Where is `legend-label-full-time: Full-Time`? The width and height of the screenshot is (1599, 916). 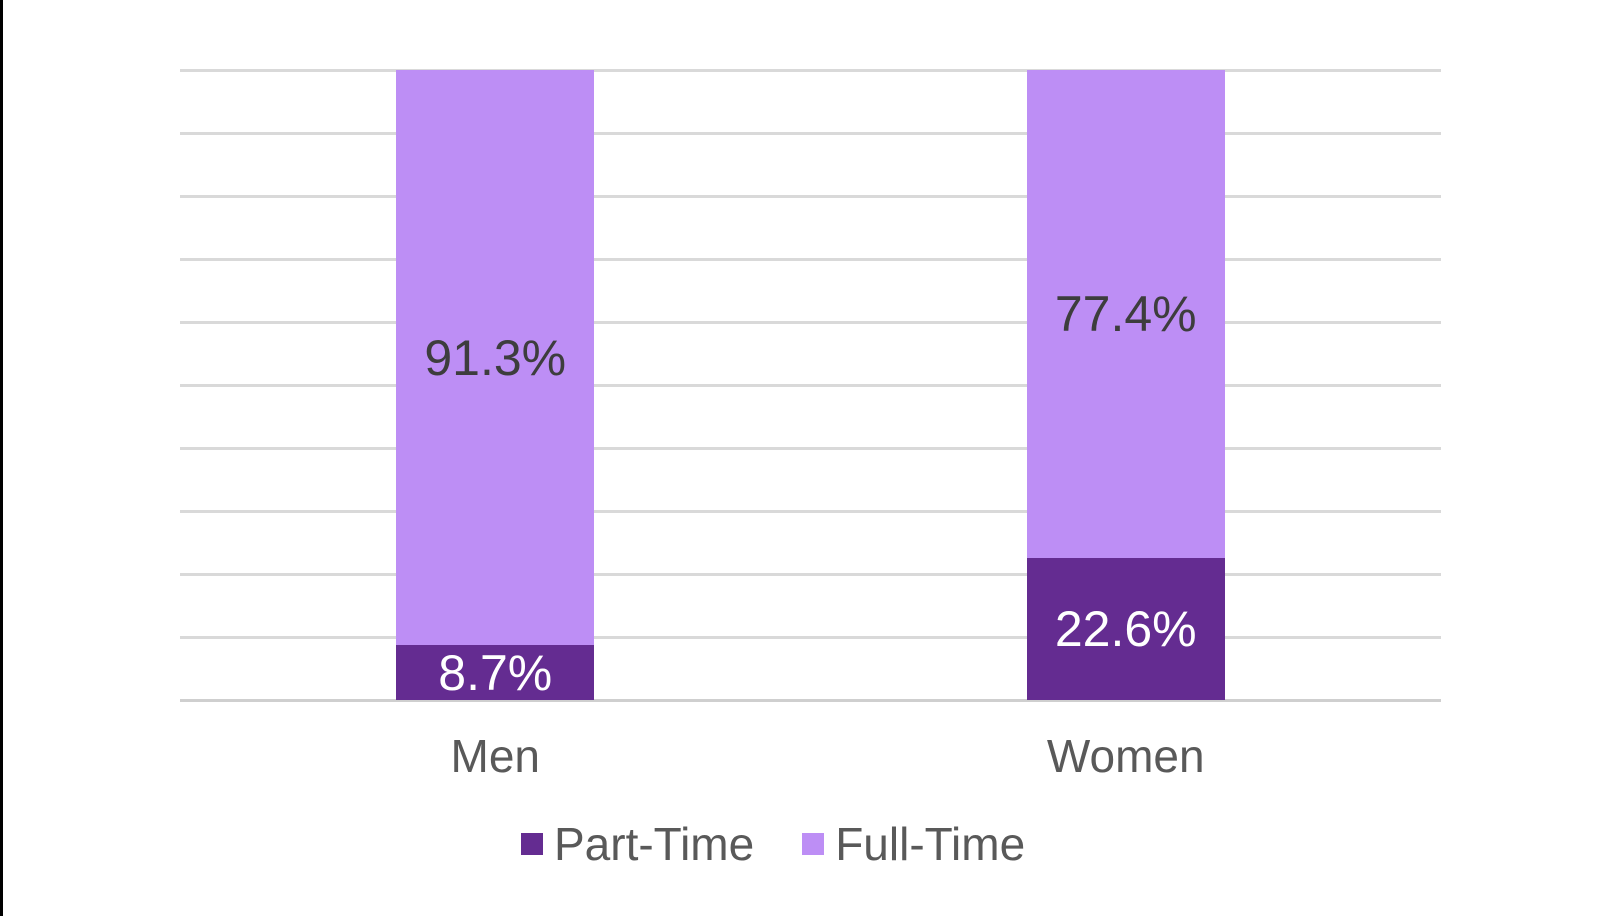 legend-label-full-time: Full-Time is located at coordinates (930, 844).